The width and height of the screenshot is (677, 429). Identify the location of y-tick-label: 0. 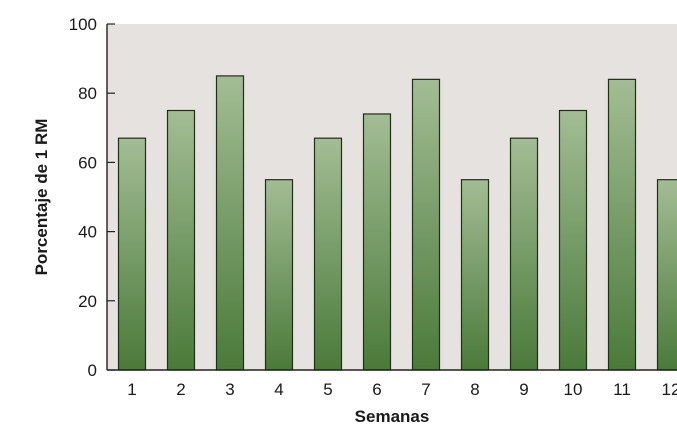
(92, 370).